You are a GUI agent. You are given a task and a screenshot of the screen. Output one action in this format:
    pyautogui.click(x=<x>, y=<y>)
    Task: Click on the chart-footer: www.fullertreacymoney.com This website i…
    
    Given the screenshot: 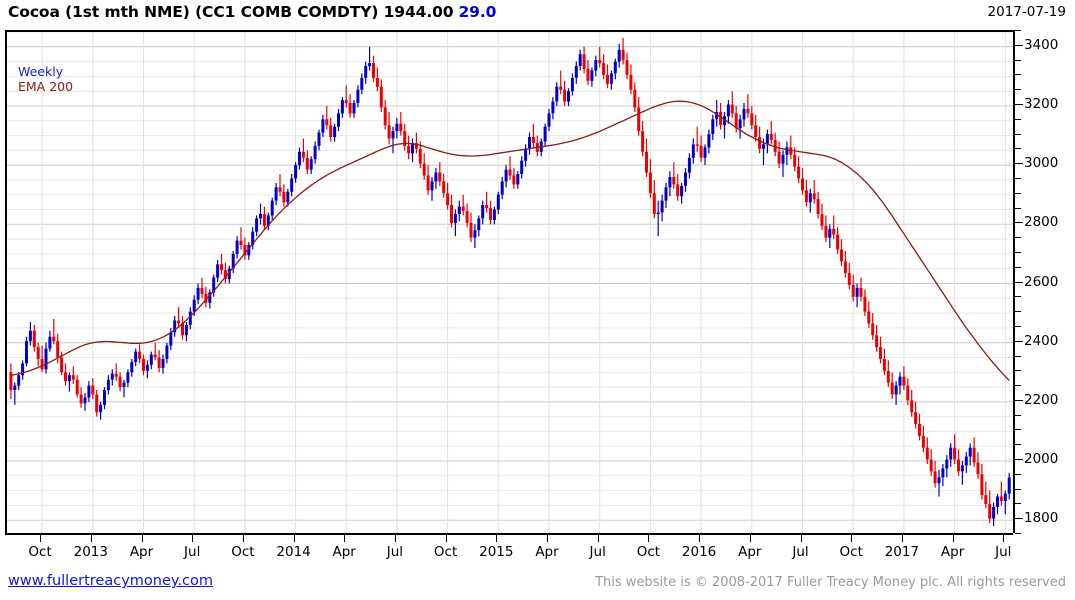 What is the action you would take?
    pyautogui.click(x=537, y=585)
    